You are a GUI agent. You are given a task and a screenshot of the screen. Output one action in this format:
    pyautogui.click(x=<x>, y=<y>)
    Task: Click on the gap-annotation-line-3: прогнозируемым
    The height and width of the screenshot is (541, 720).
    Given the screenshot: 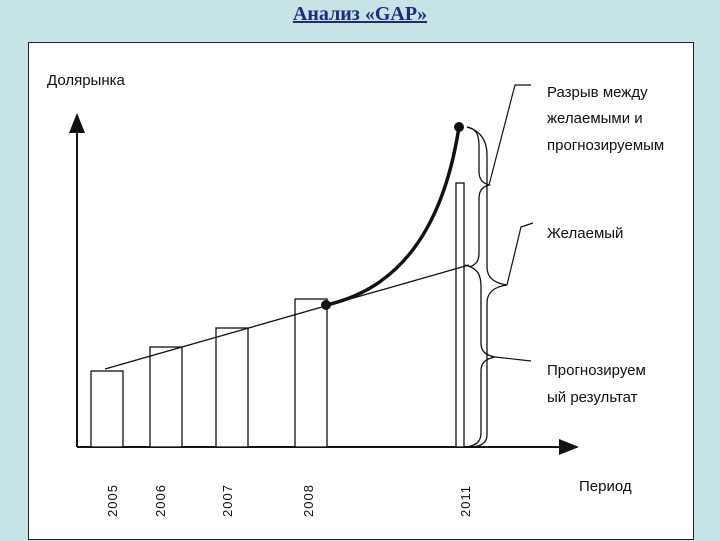 What is the action you would take?
    pyautogui.click(x=605, y=145)
    